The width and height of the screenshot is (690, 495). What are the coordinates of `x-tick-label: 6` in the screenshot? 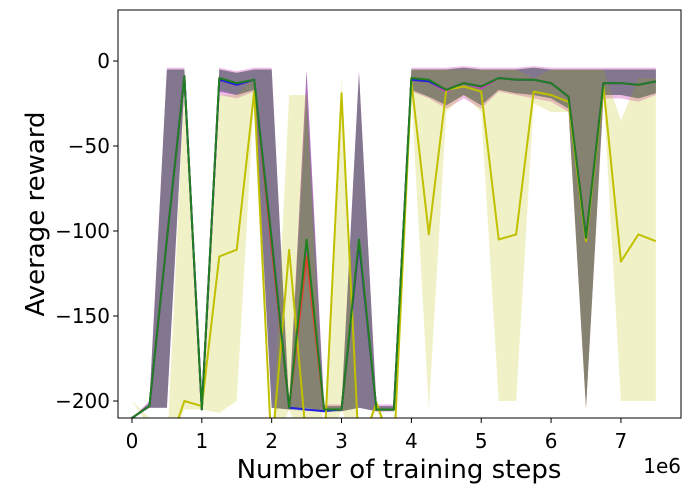 It's located at (551, 441).